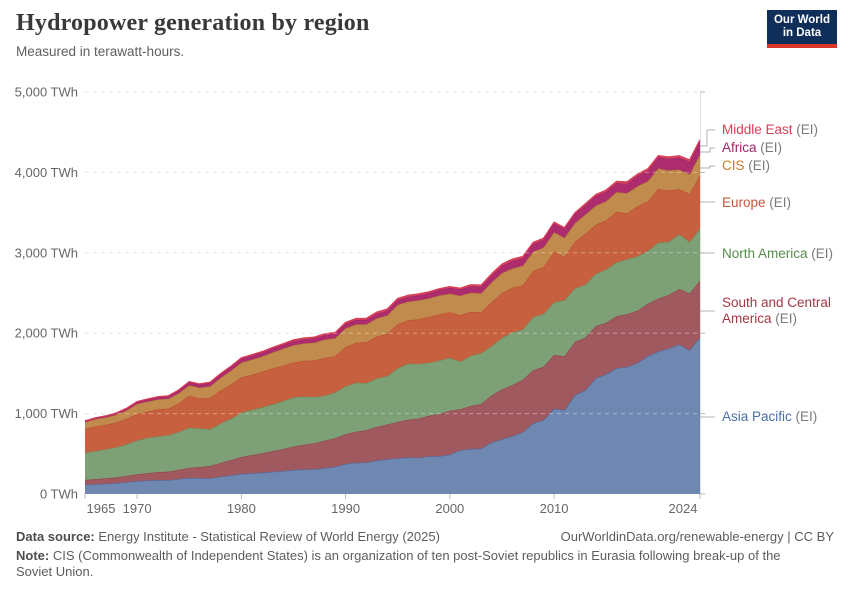 The image size is (850, 600). What do you see at coordinates (193, 23) in the screenshot?
I see `page-title: Hydropower generation by region` at bounding box center [193, 23].